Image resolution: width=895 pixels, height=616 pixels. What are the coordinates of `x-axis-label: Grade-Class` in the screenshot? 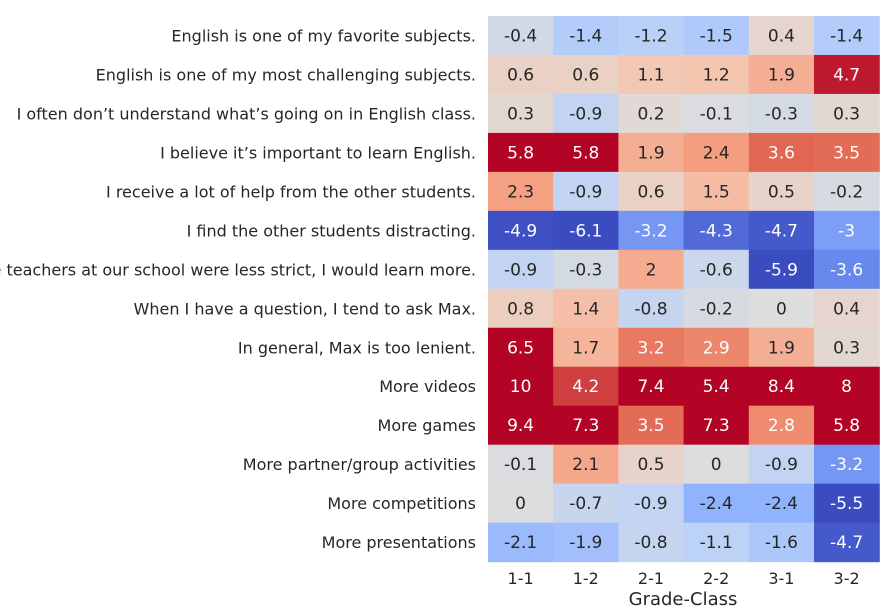 It's located at (683, 599).